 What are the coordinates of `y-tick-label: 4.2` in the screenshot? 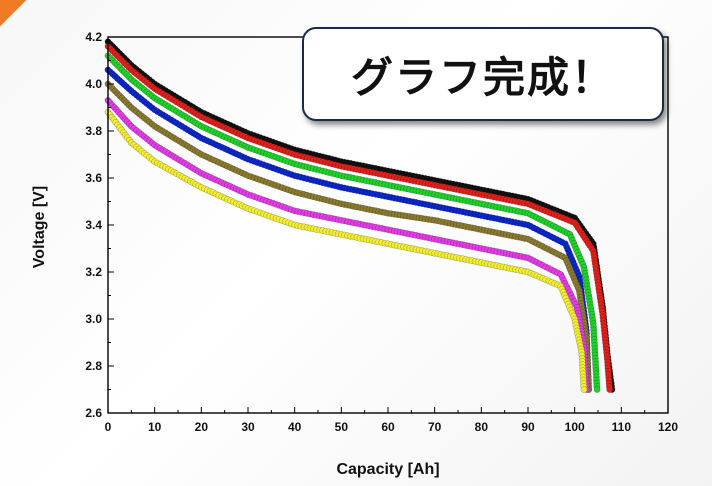 It's located at (93, 37).